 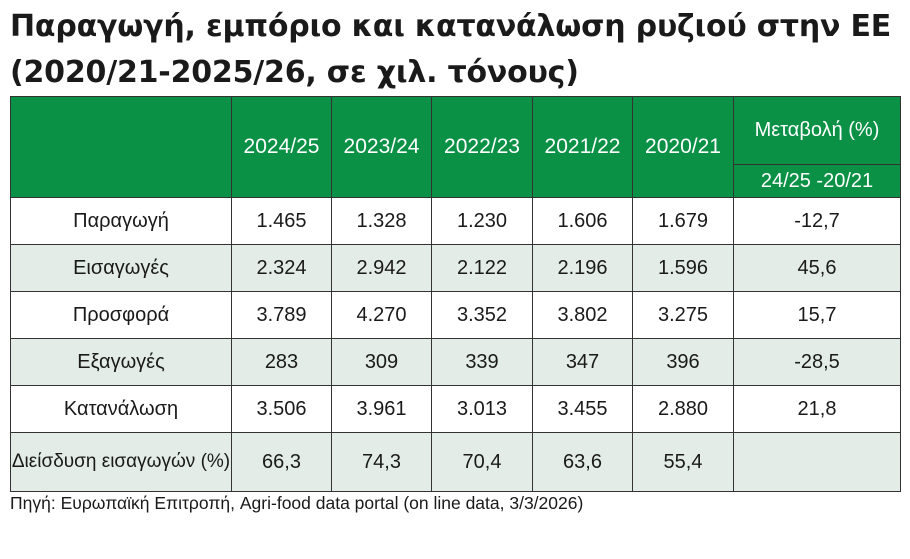 What do you see at coordinates (582, 409) in the screenshot?
I see `table-cell: 3.455` at bounding box center [582, 409].